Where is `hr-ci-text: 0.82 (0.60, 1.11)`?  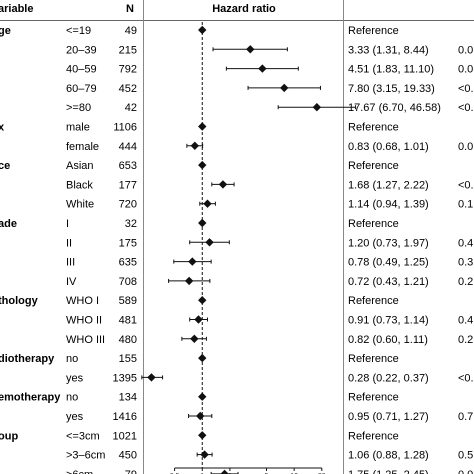 hr-ci-text: 0.82 (0.60, 1.11) is located at coordinates (388, 340).